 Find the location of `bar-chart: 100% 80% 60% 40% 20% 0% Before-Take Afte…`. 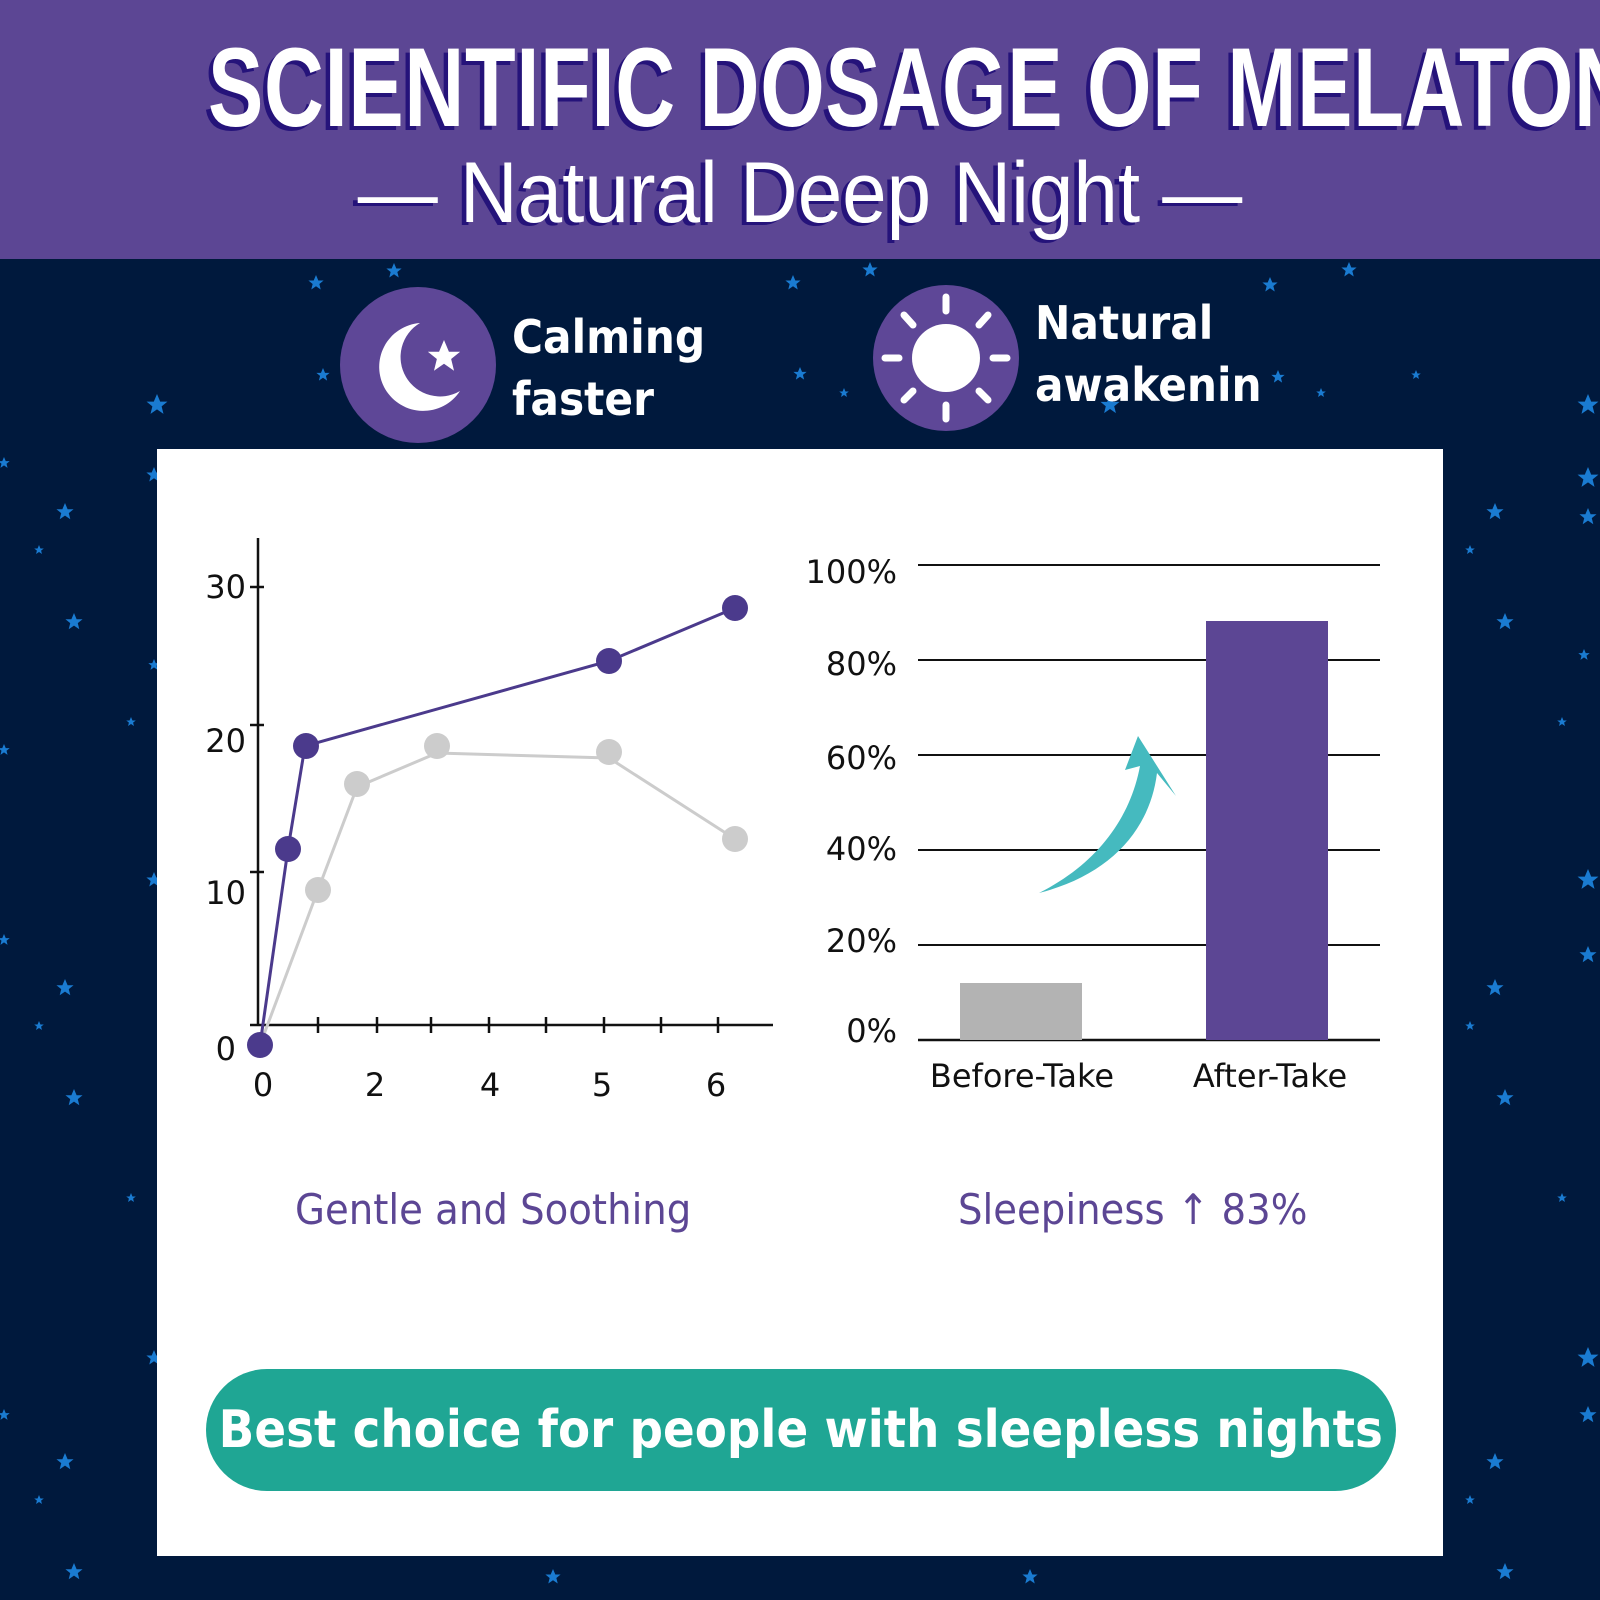

bar-chart: 100% 80% 60% 40% 20% 0% Before-Take Afte… is located at coordinates (1093, 824).